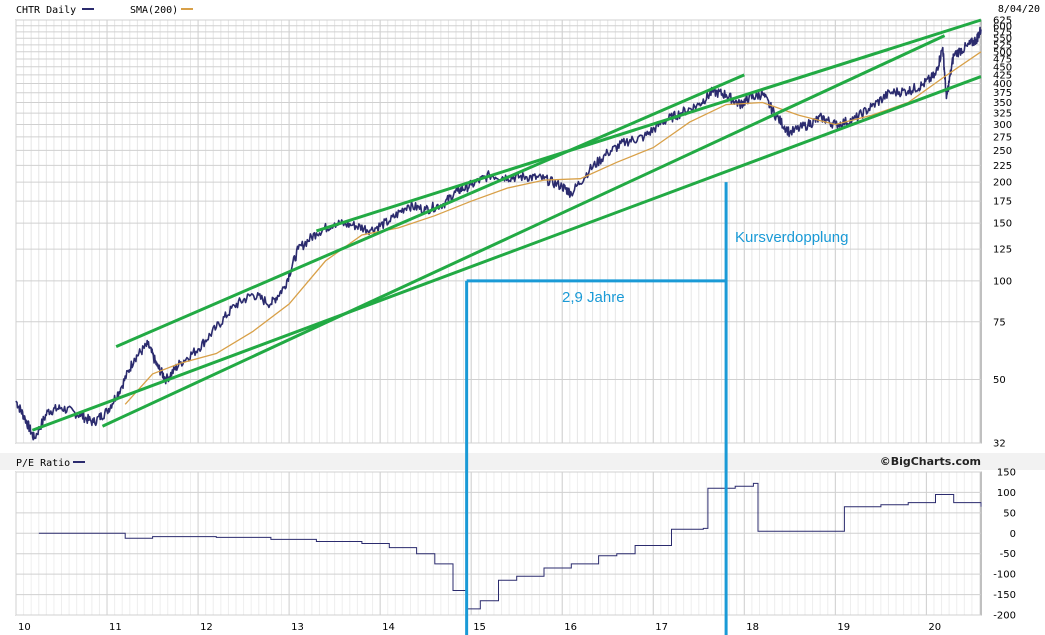 The height and width of the screenshot is (635, 1045). What do you see at coordinates (1002, 224) in the screenshot?
I see `price-y-tick-label: 150` at bounding box center [1002, 224].